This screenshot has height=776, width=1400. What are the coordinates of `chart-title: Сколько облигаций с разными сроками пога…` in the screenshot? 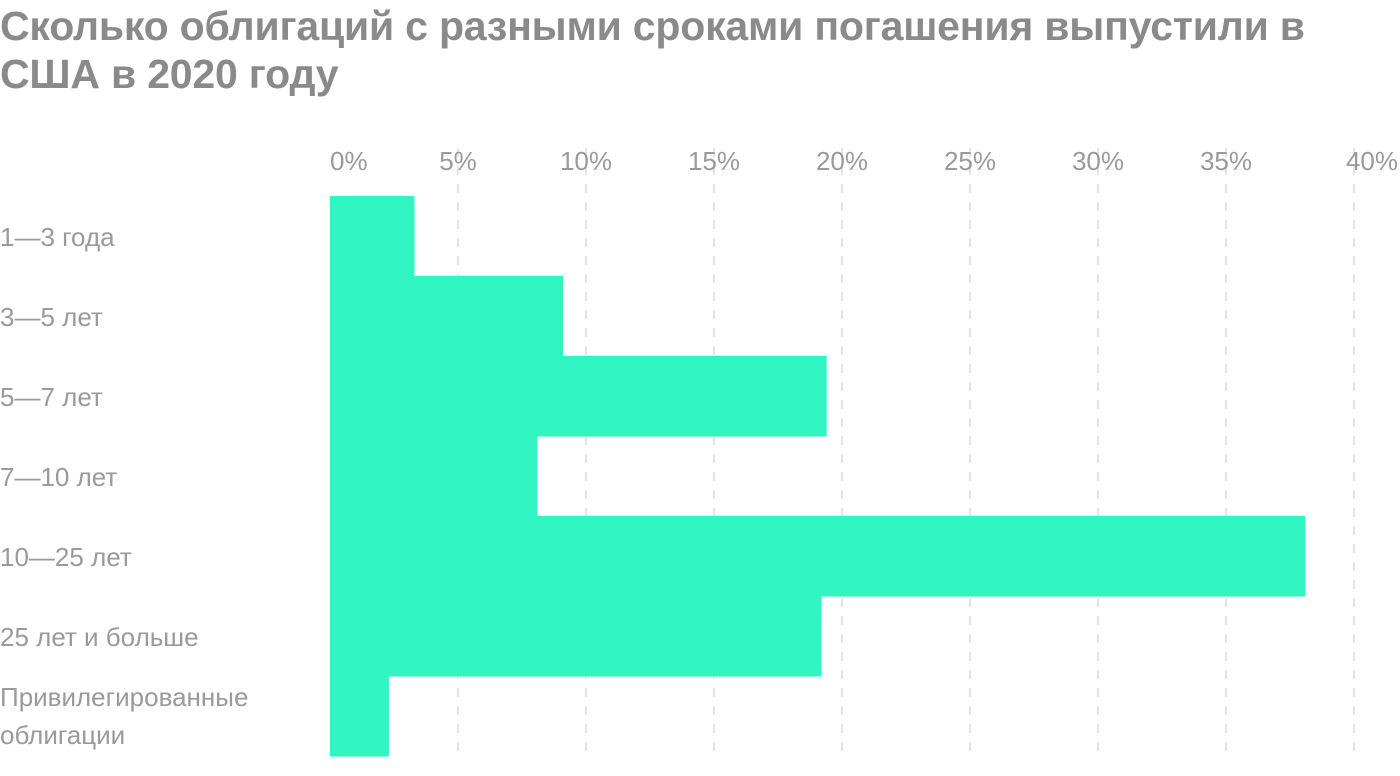 It's located at (652, 50).